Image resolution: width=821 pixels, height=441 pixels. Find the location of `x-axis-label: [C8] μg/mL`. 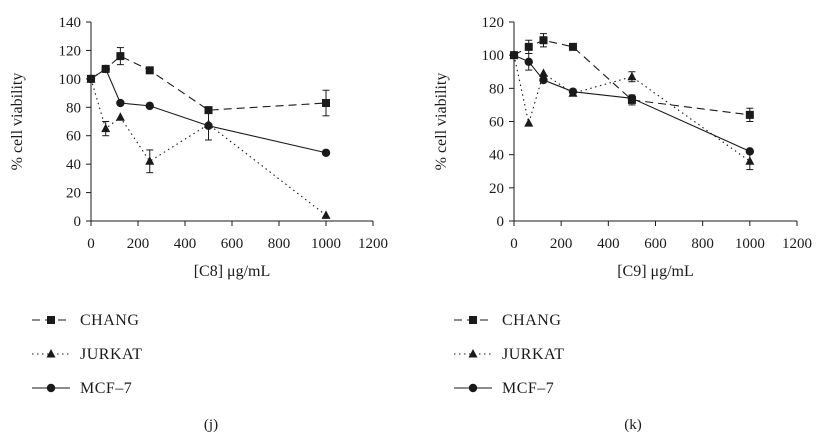

x-axis-label: [C8] μg/mL is located at coordinates (232, 271).